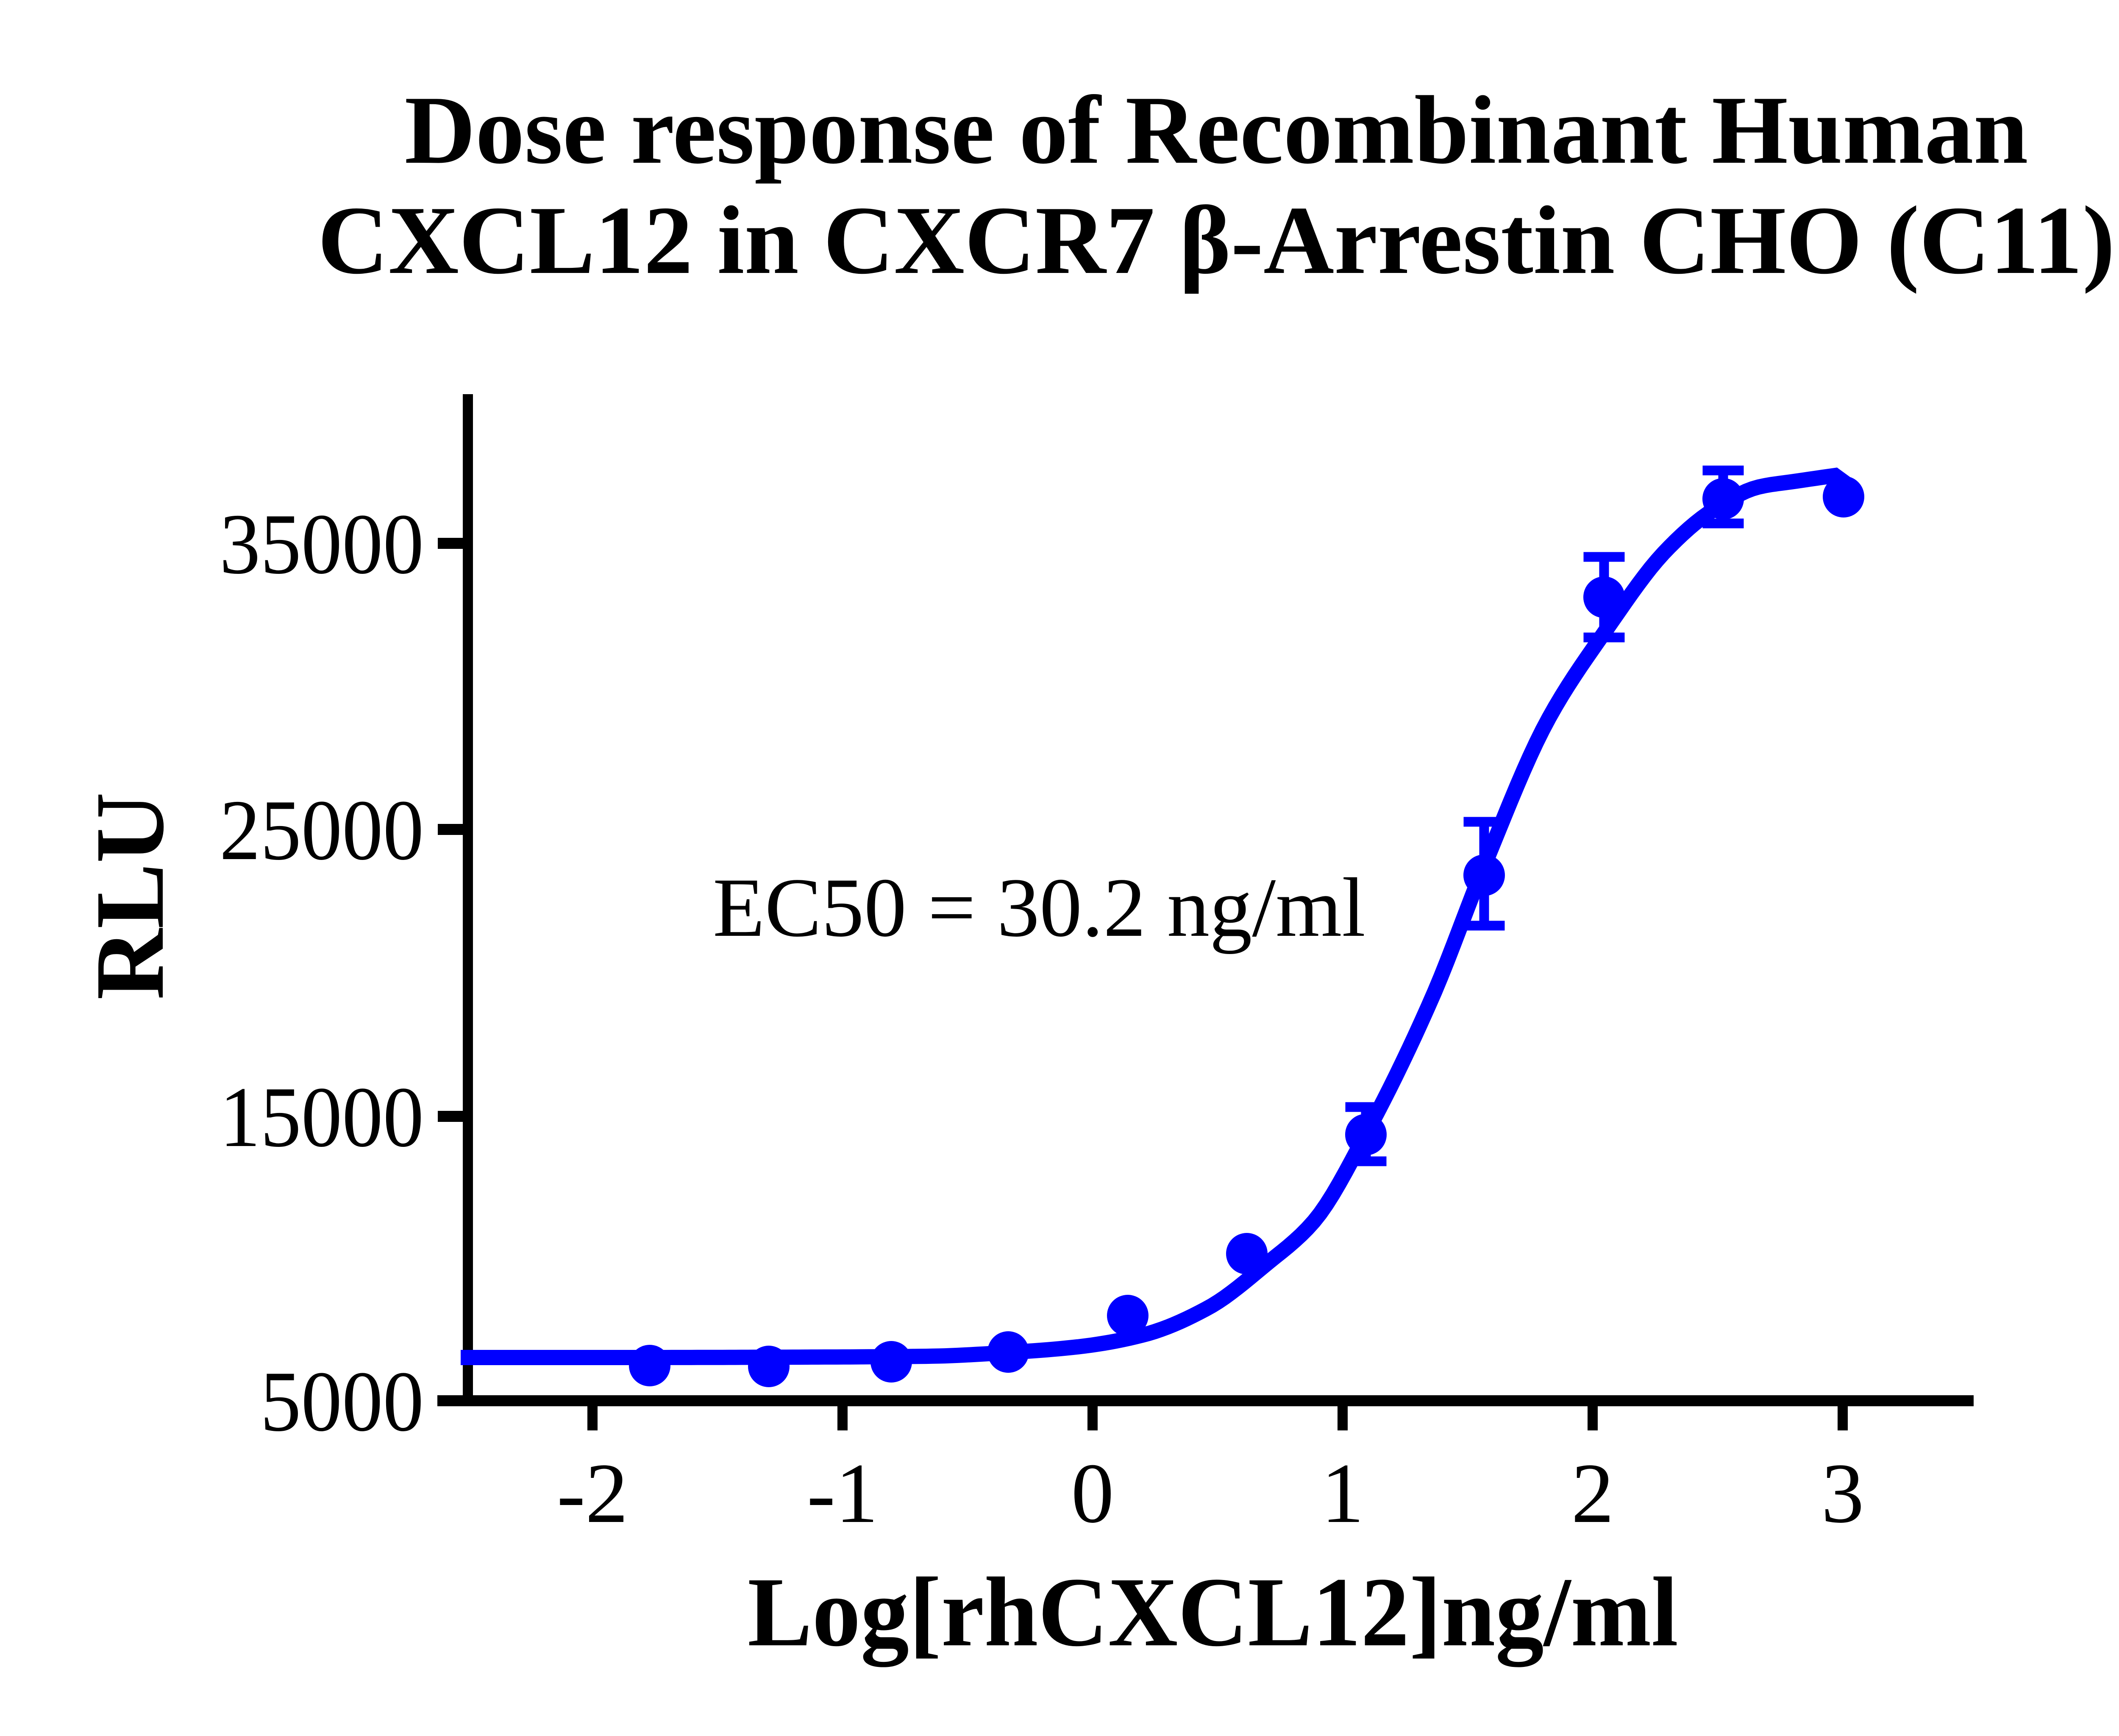 This screenshot has height=1736, width=2119. Describe the element at coordinates (592, 1493) in the screenshot. I see `svg-text: -2` at that location.